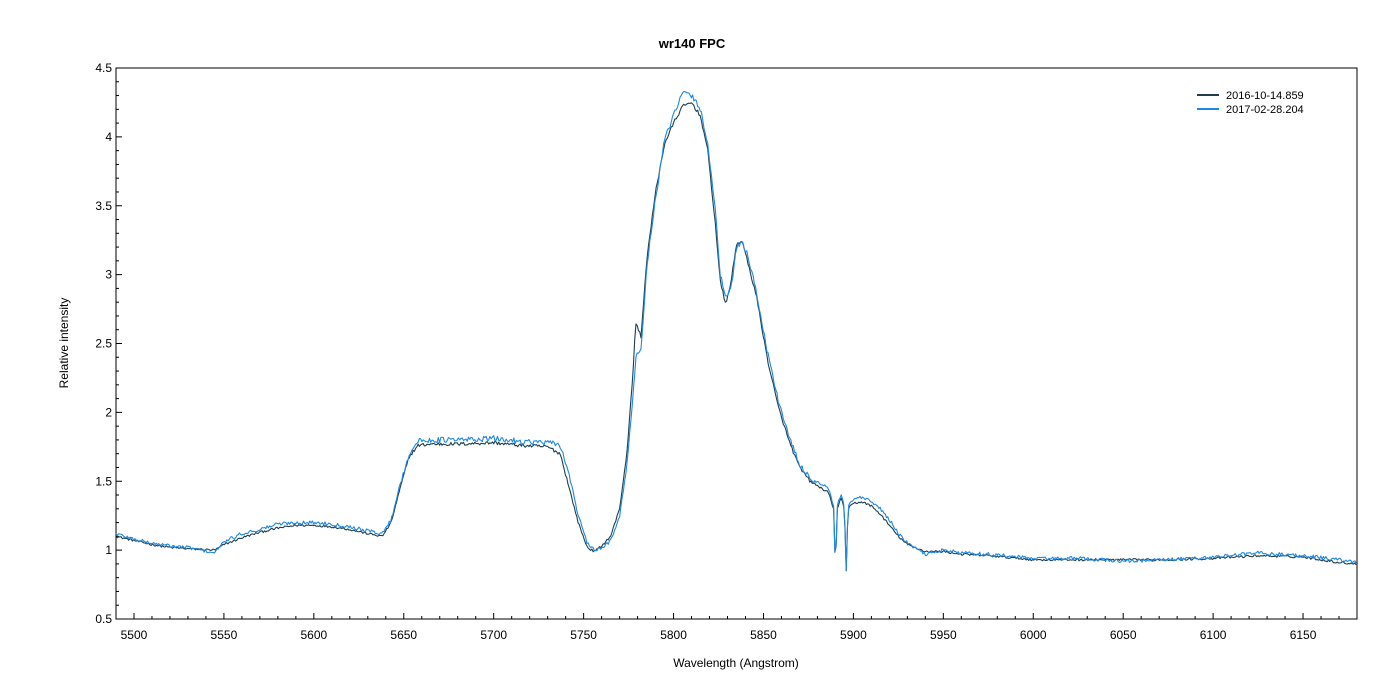  Describe the element at coordinates (403, 635) in the screenshot. I see `x-tick-label: 5650` at that location.